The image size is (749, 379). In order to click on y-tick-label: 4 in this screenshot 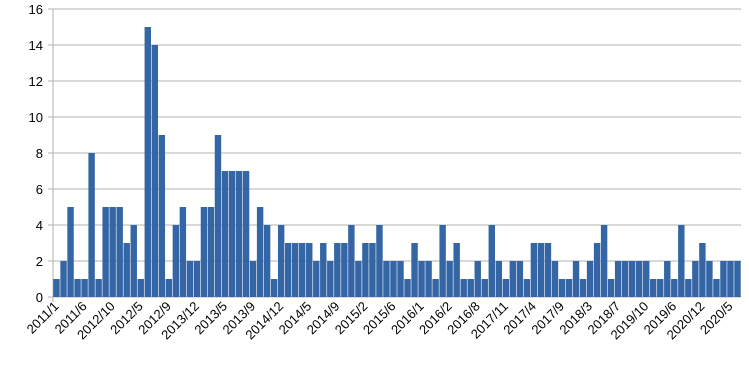, I will do `click(39, 225)`.